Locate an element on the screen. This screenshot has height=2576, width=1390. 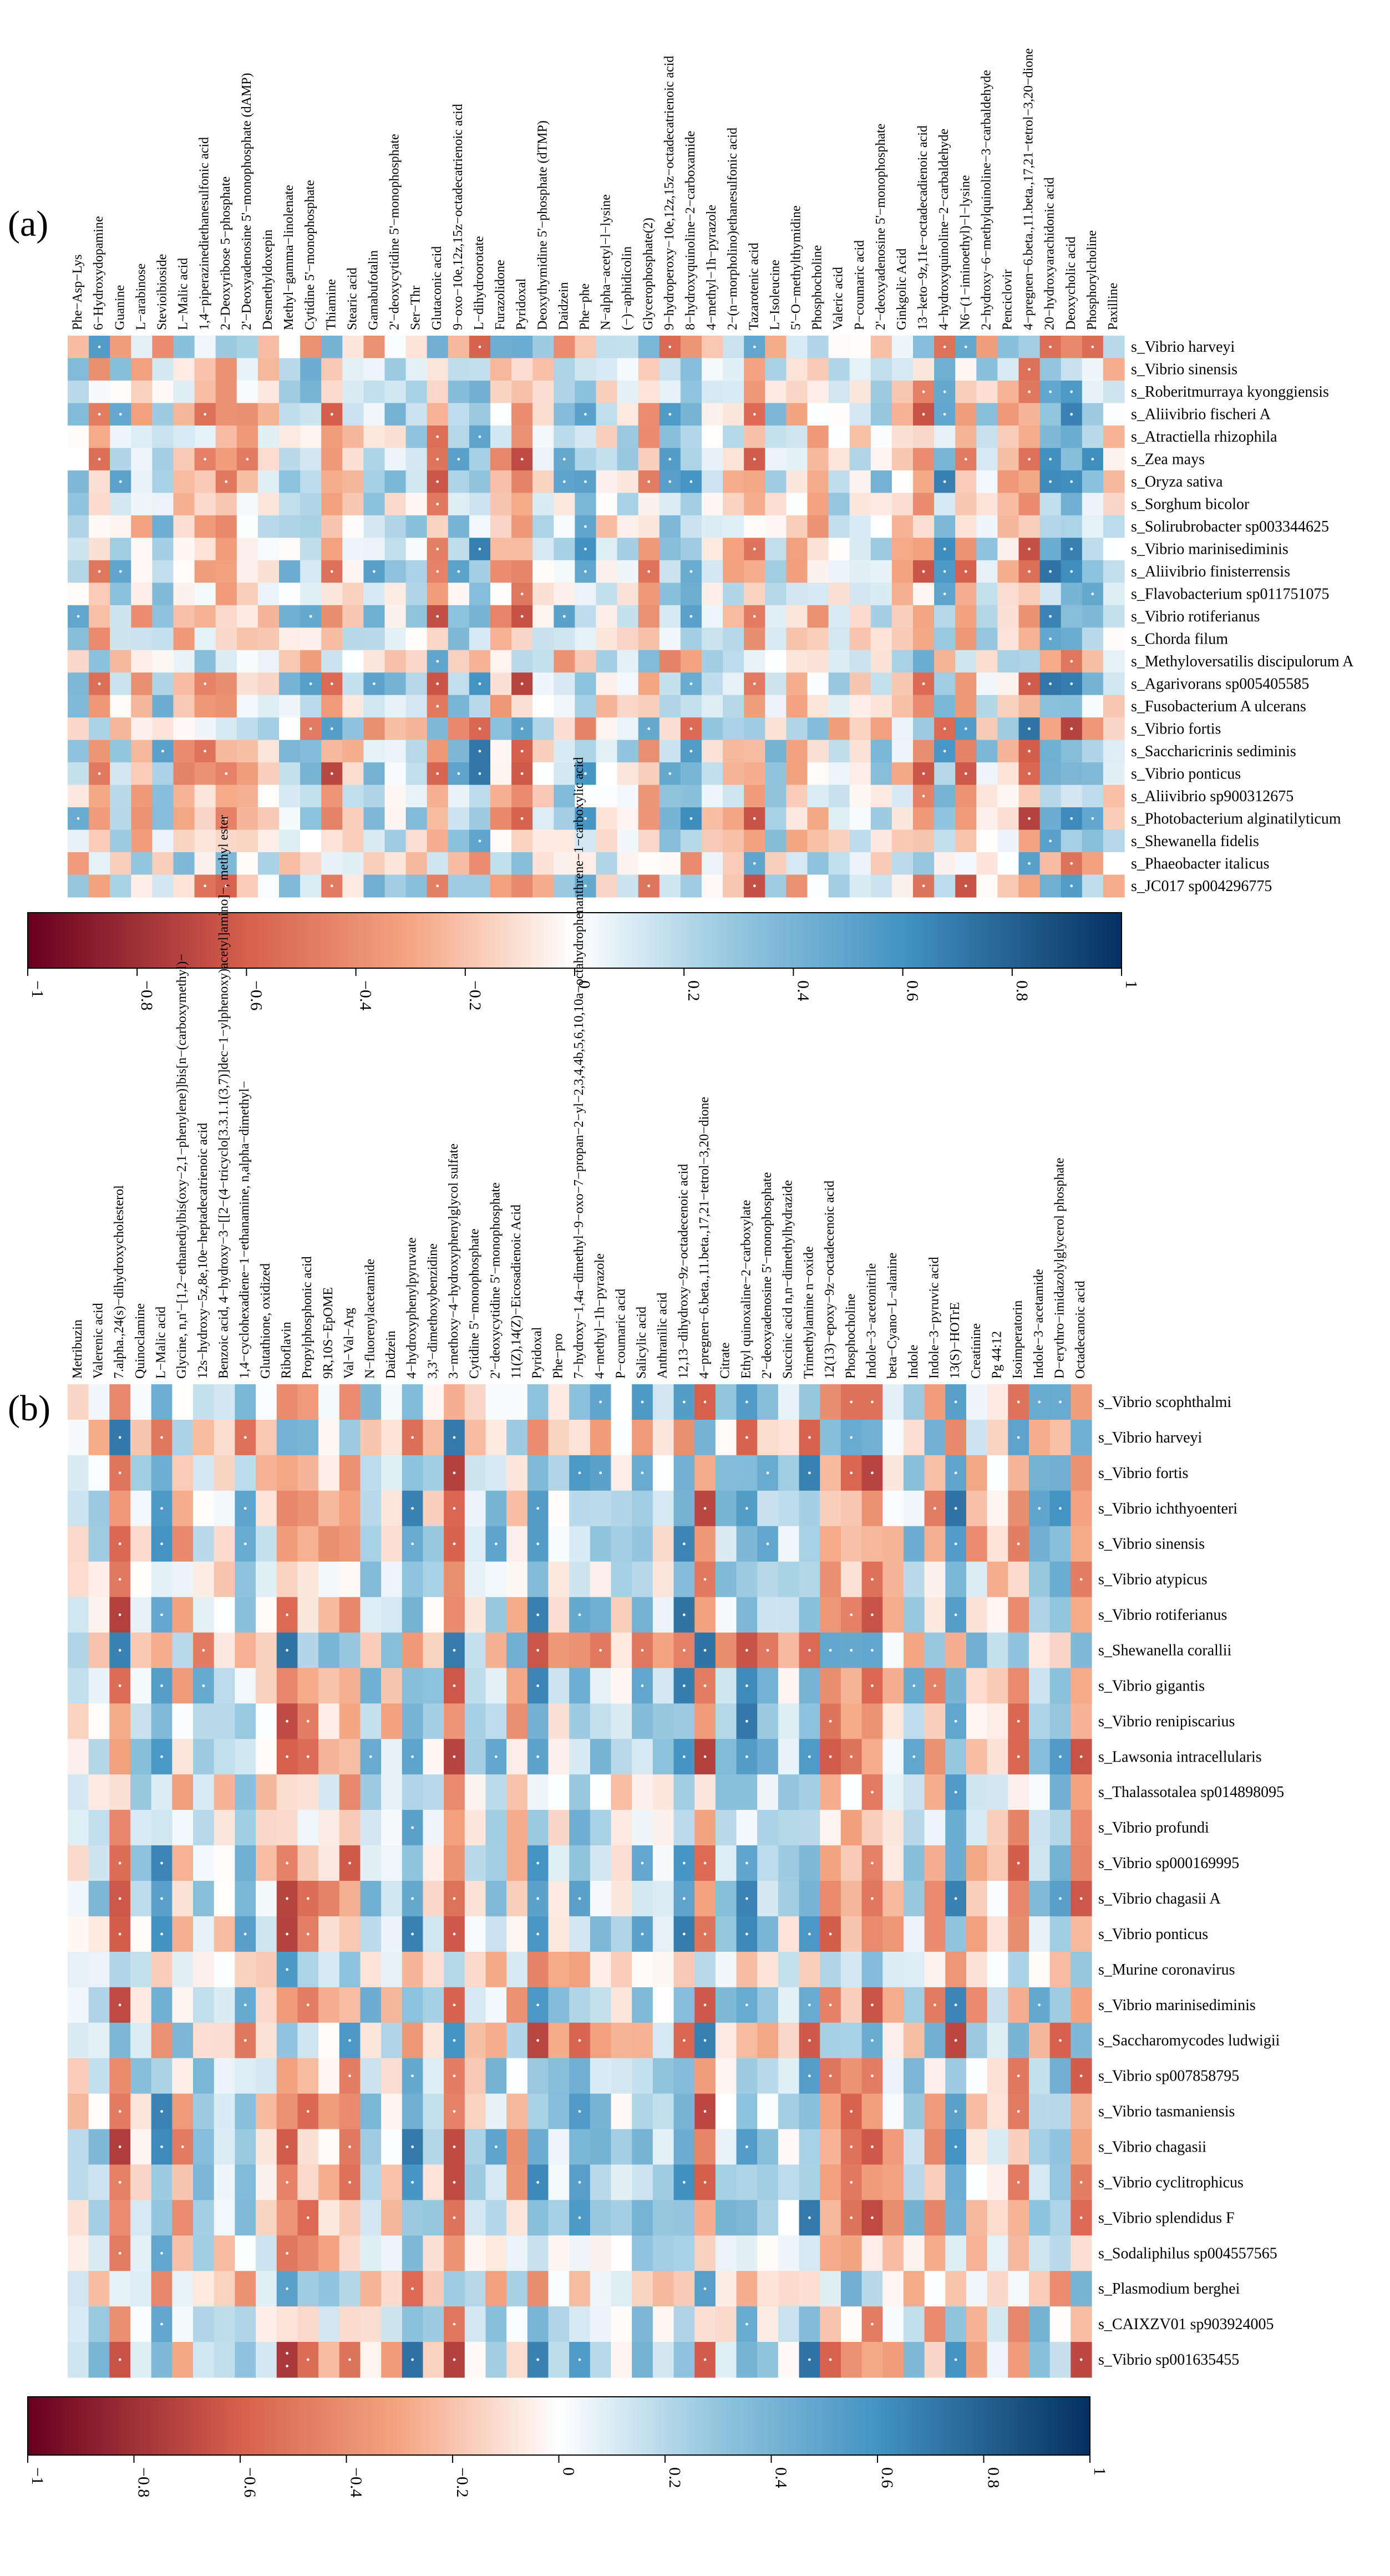
column-label: Penciclovir is located at coordinates (1007, 300).